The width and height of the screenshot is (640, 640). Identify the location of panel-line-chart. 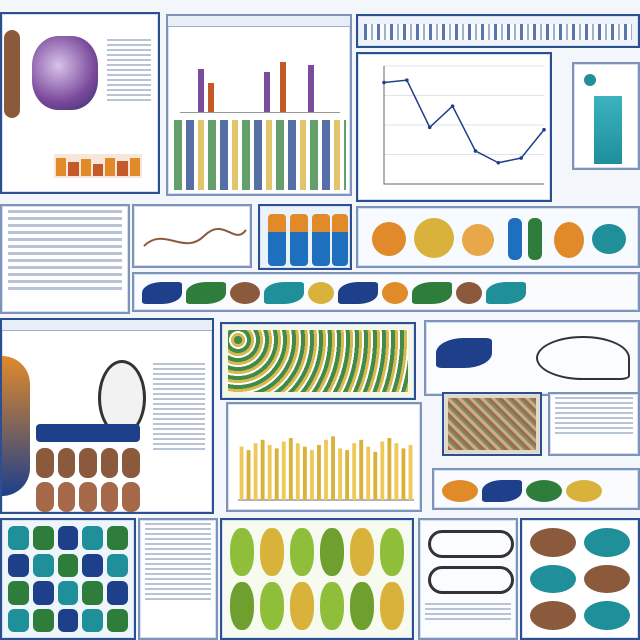
(454, 127).